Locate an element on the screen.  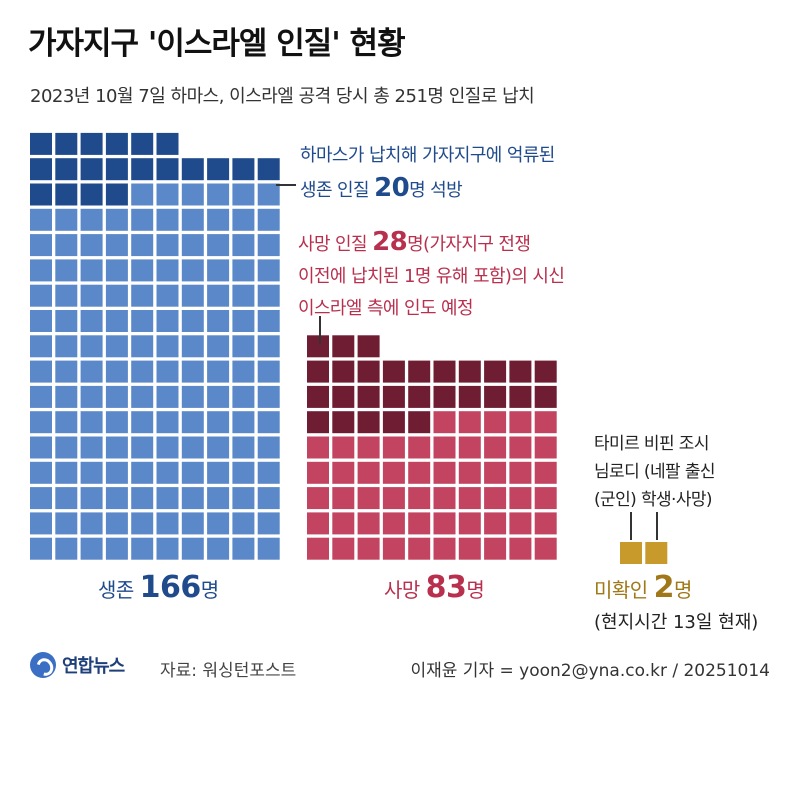
missing-label: 미확인 2명 is located at coordinates (643, 587).